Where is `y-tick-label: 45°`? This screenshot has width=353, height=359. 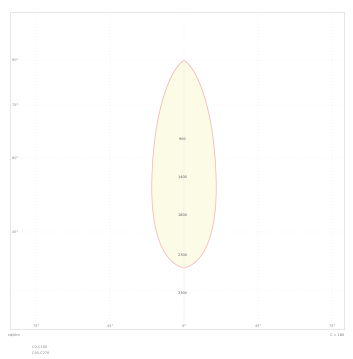
y-tick-label: 45° is located at coordinates (15, 232).